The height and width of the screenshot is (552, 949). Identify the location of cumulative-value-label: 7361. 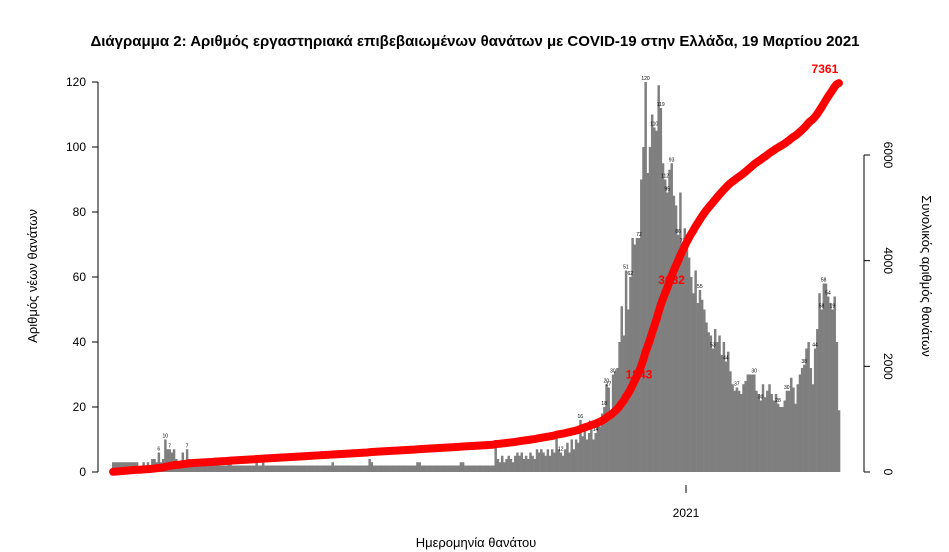
(825, 69).